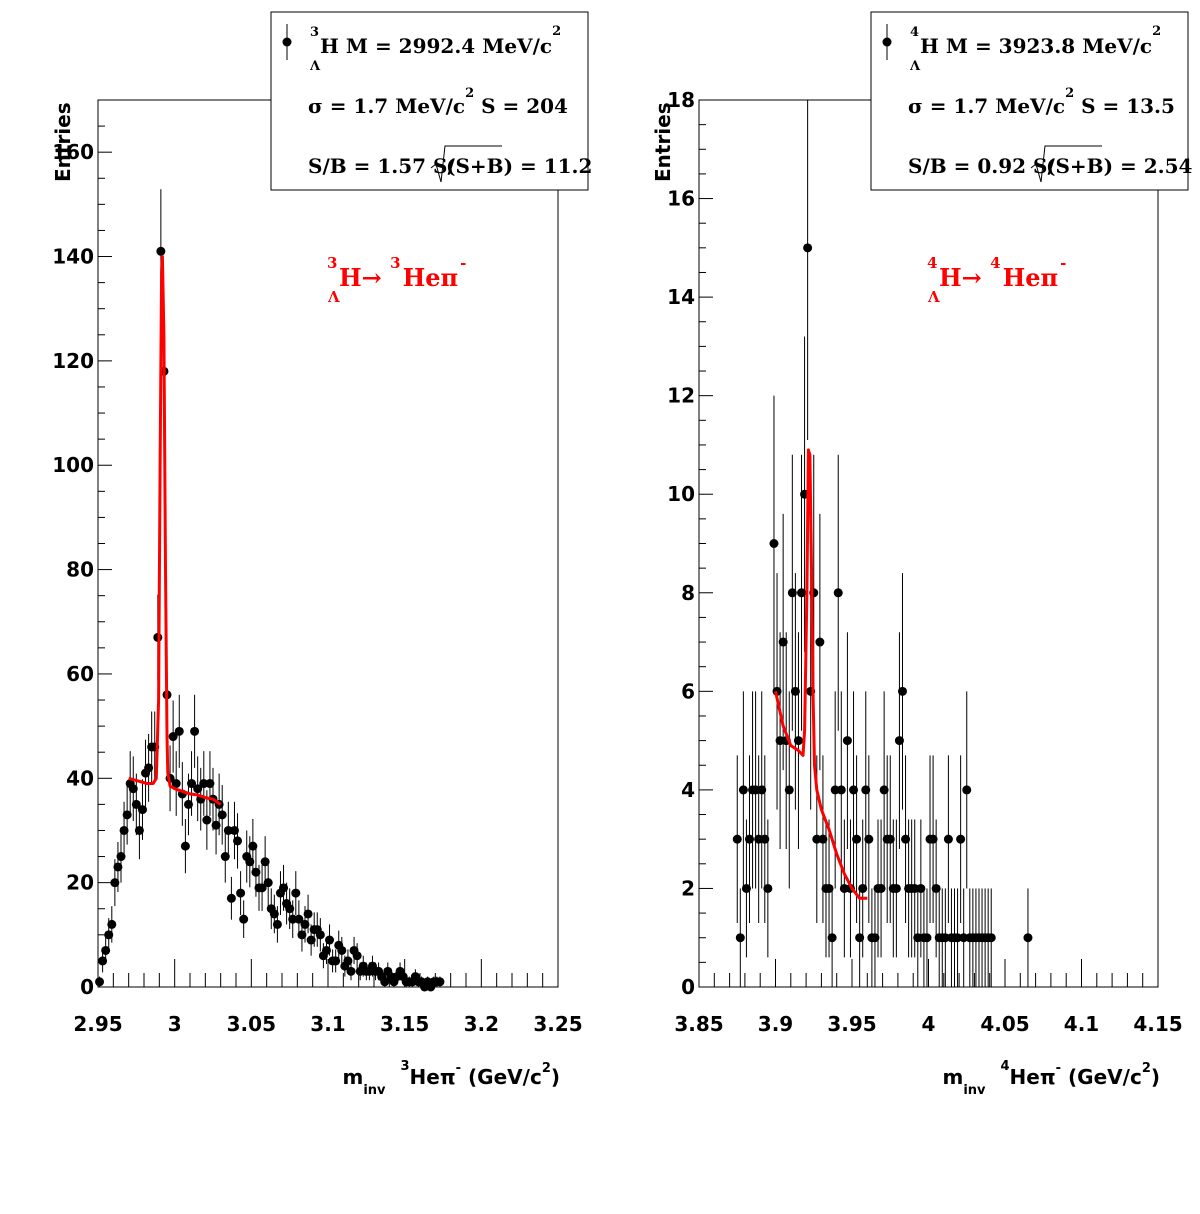 Image resolution: width=1200 pixels, height=1214 pixels. I want to click on y-tick-label: 2, so click(688, 888).